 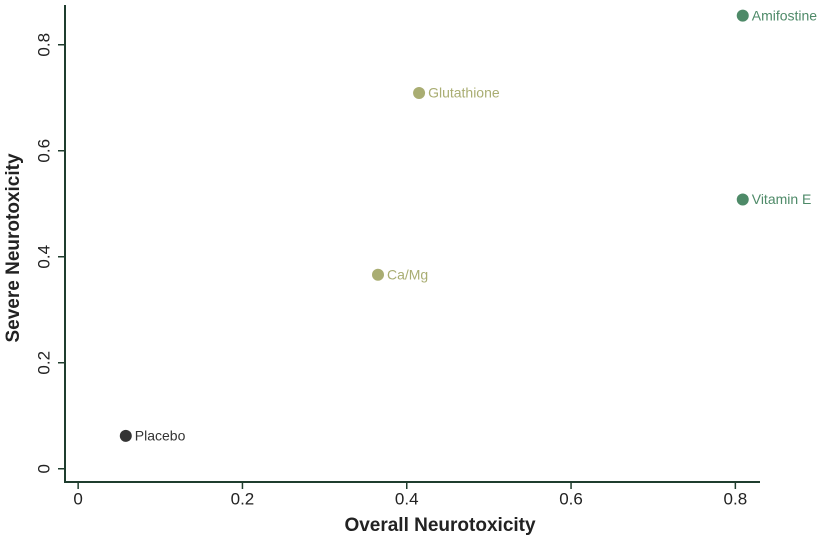 What do you see at coordinates (43, 363) in the screenshot?
I see `y-tick-label: 0.2` at bounding box center [43, 363].